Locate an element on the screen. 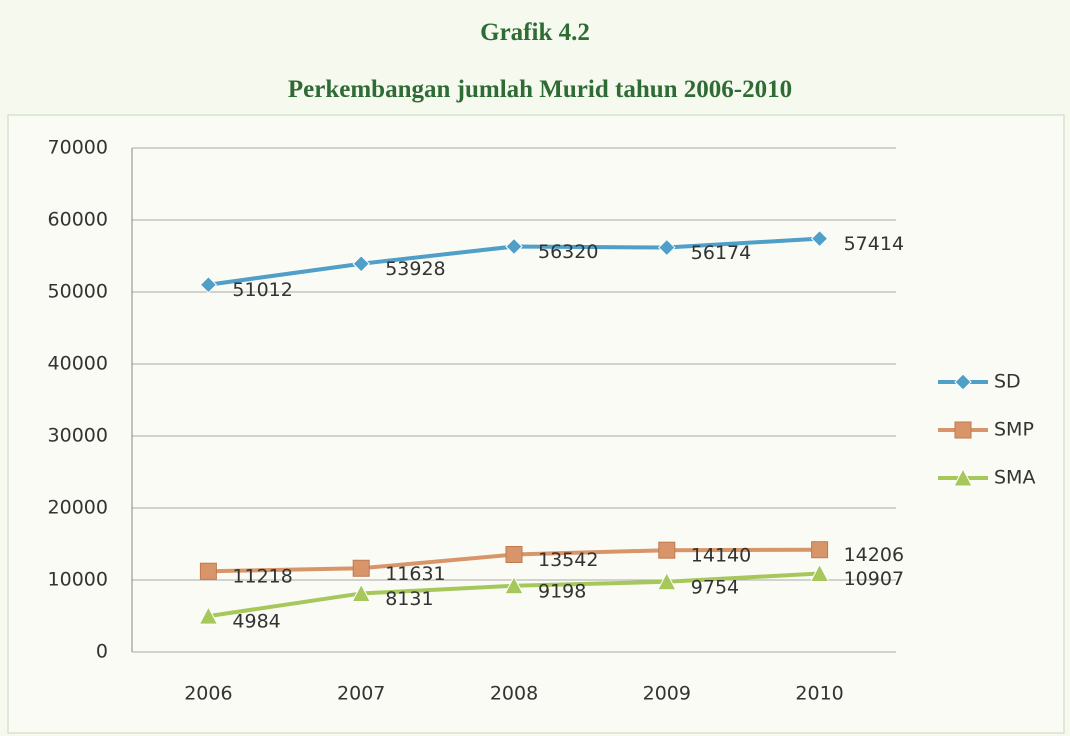 The width and height of the screenshot is (1070, 736). y-tick-label: 70000 is located at coordinates (78, 148).